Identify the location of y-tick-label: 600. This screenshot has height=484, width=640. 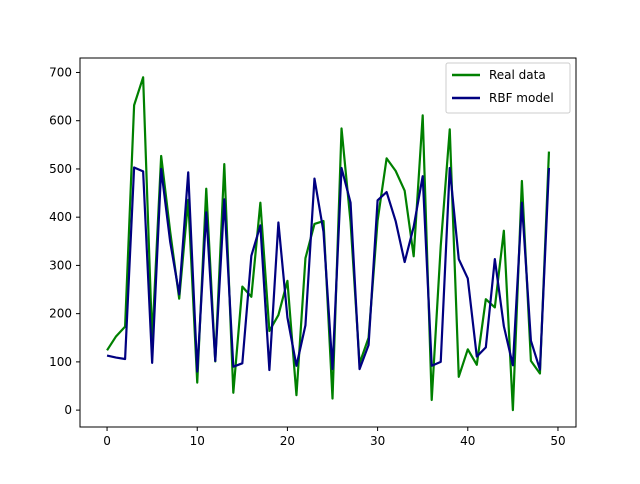
(60, 121).